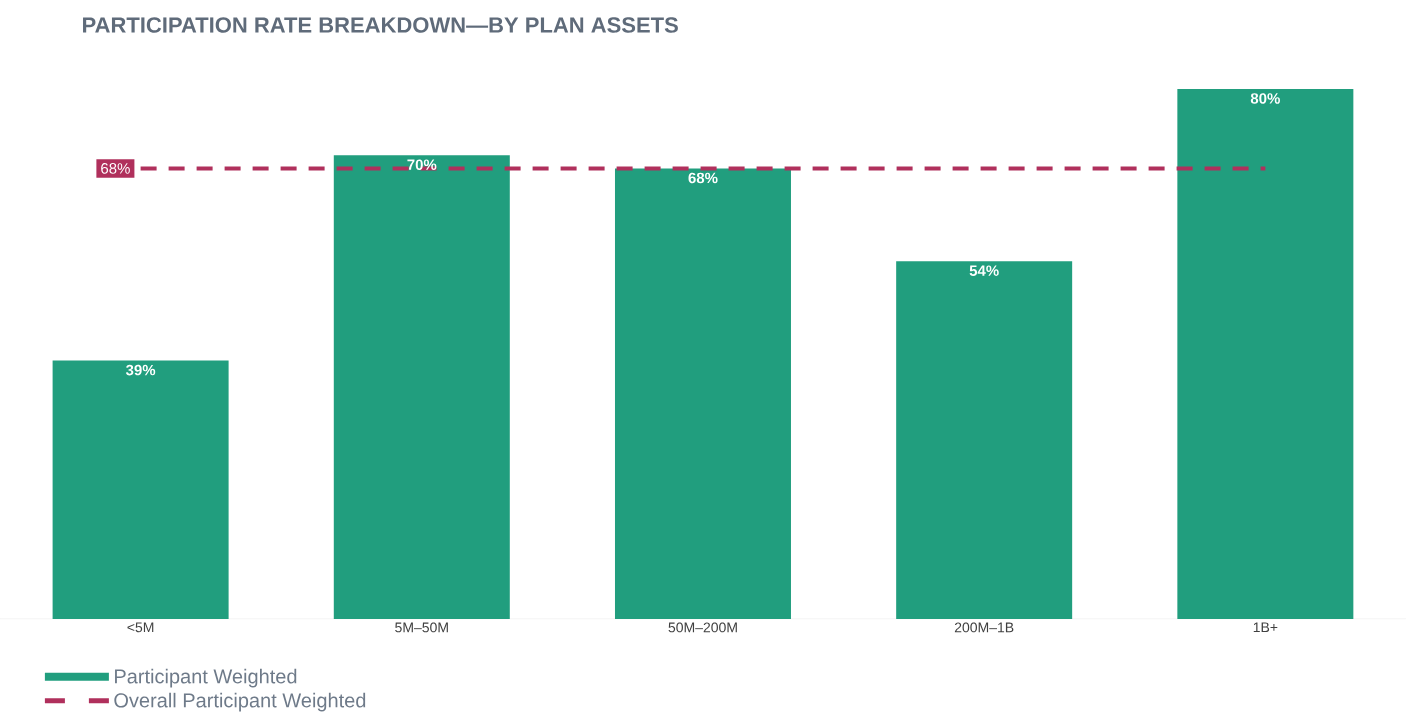 The height and width of the screenshot is (715, 1406). What do you see at coordinates (240, 702) in the screenshot?
I see `legend-label: Overall Participant Weighted` at bounding box center [240, 702].